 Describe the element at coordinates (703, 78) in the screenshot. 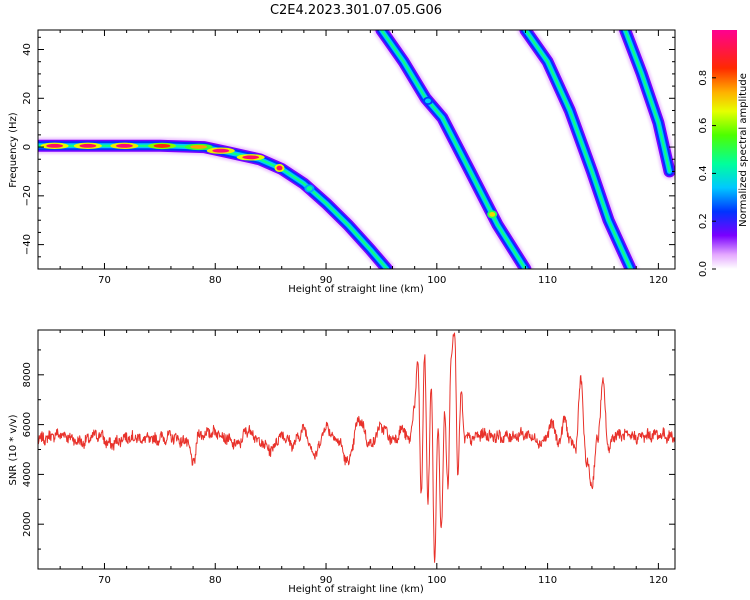

I see `colorbar-tick-label: 0.8` at that location.